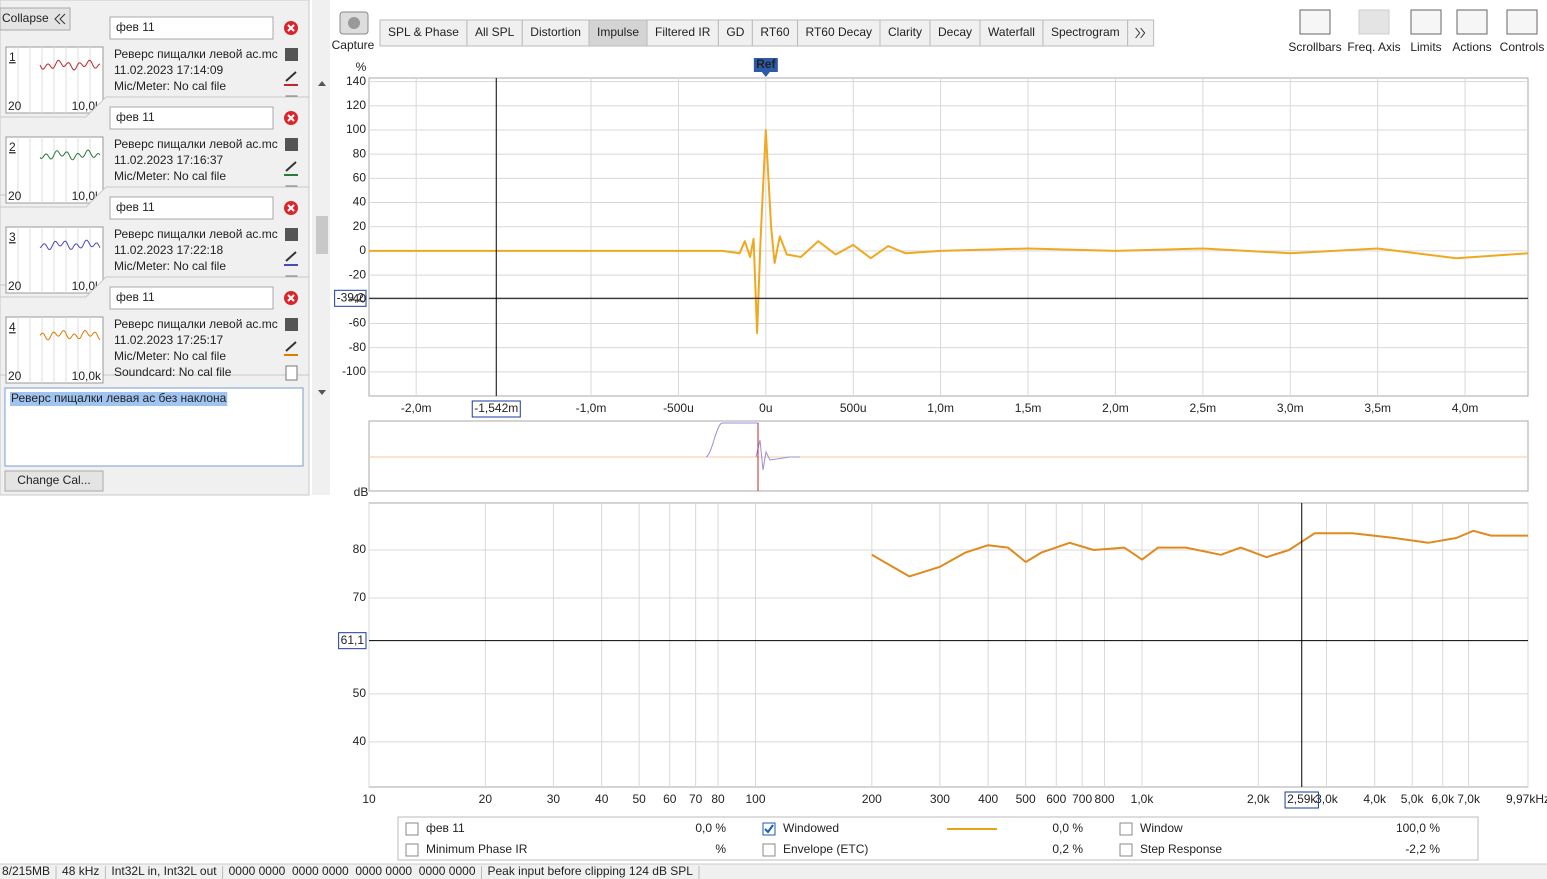 The width and height of the screenshot is (1547, 879). I want to click on y-tick-label: 40, so click(360, 202).